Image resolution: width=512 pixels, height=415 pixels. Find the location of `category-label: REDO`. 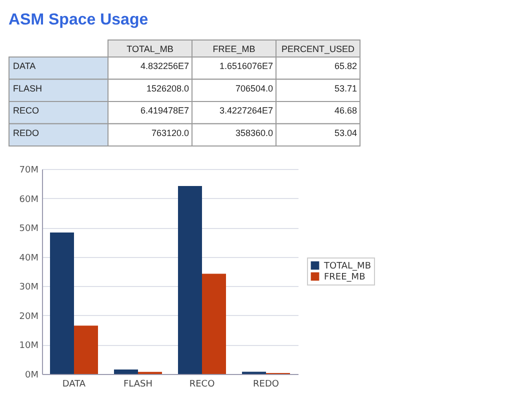

category-label: REDO is located at coordinates (26, 133).